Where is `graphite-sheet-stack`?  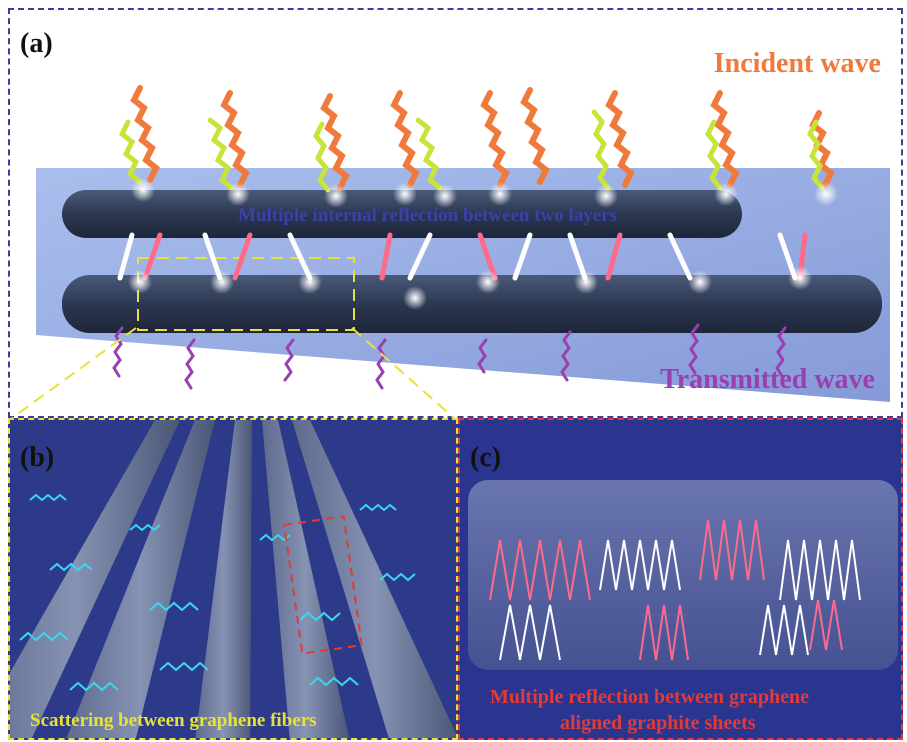
graphite-sheet-stack is located at coordinates (683, 575).